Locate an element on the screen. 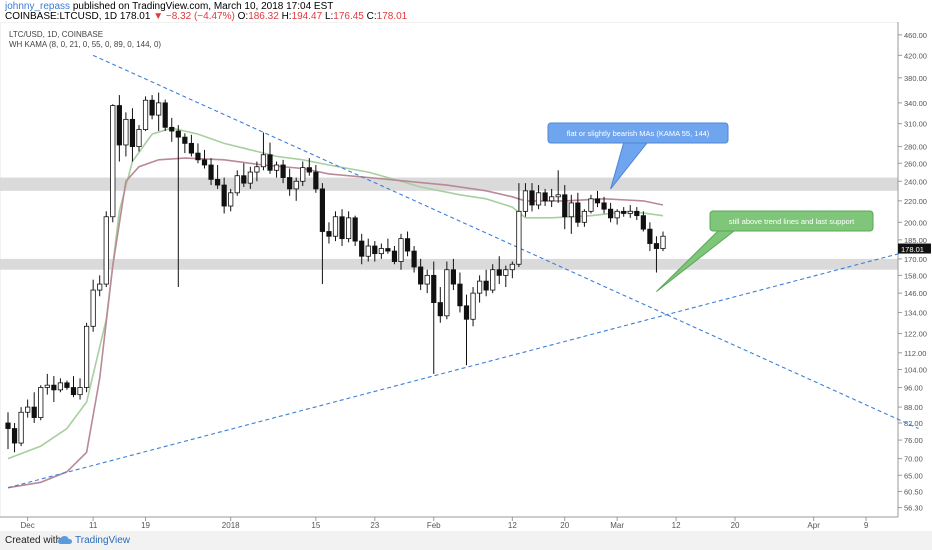 This screenshot has width=932, height=550. price-tick-label: 122.00 is located at coordinates (915, 334).